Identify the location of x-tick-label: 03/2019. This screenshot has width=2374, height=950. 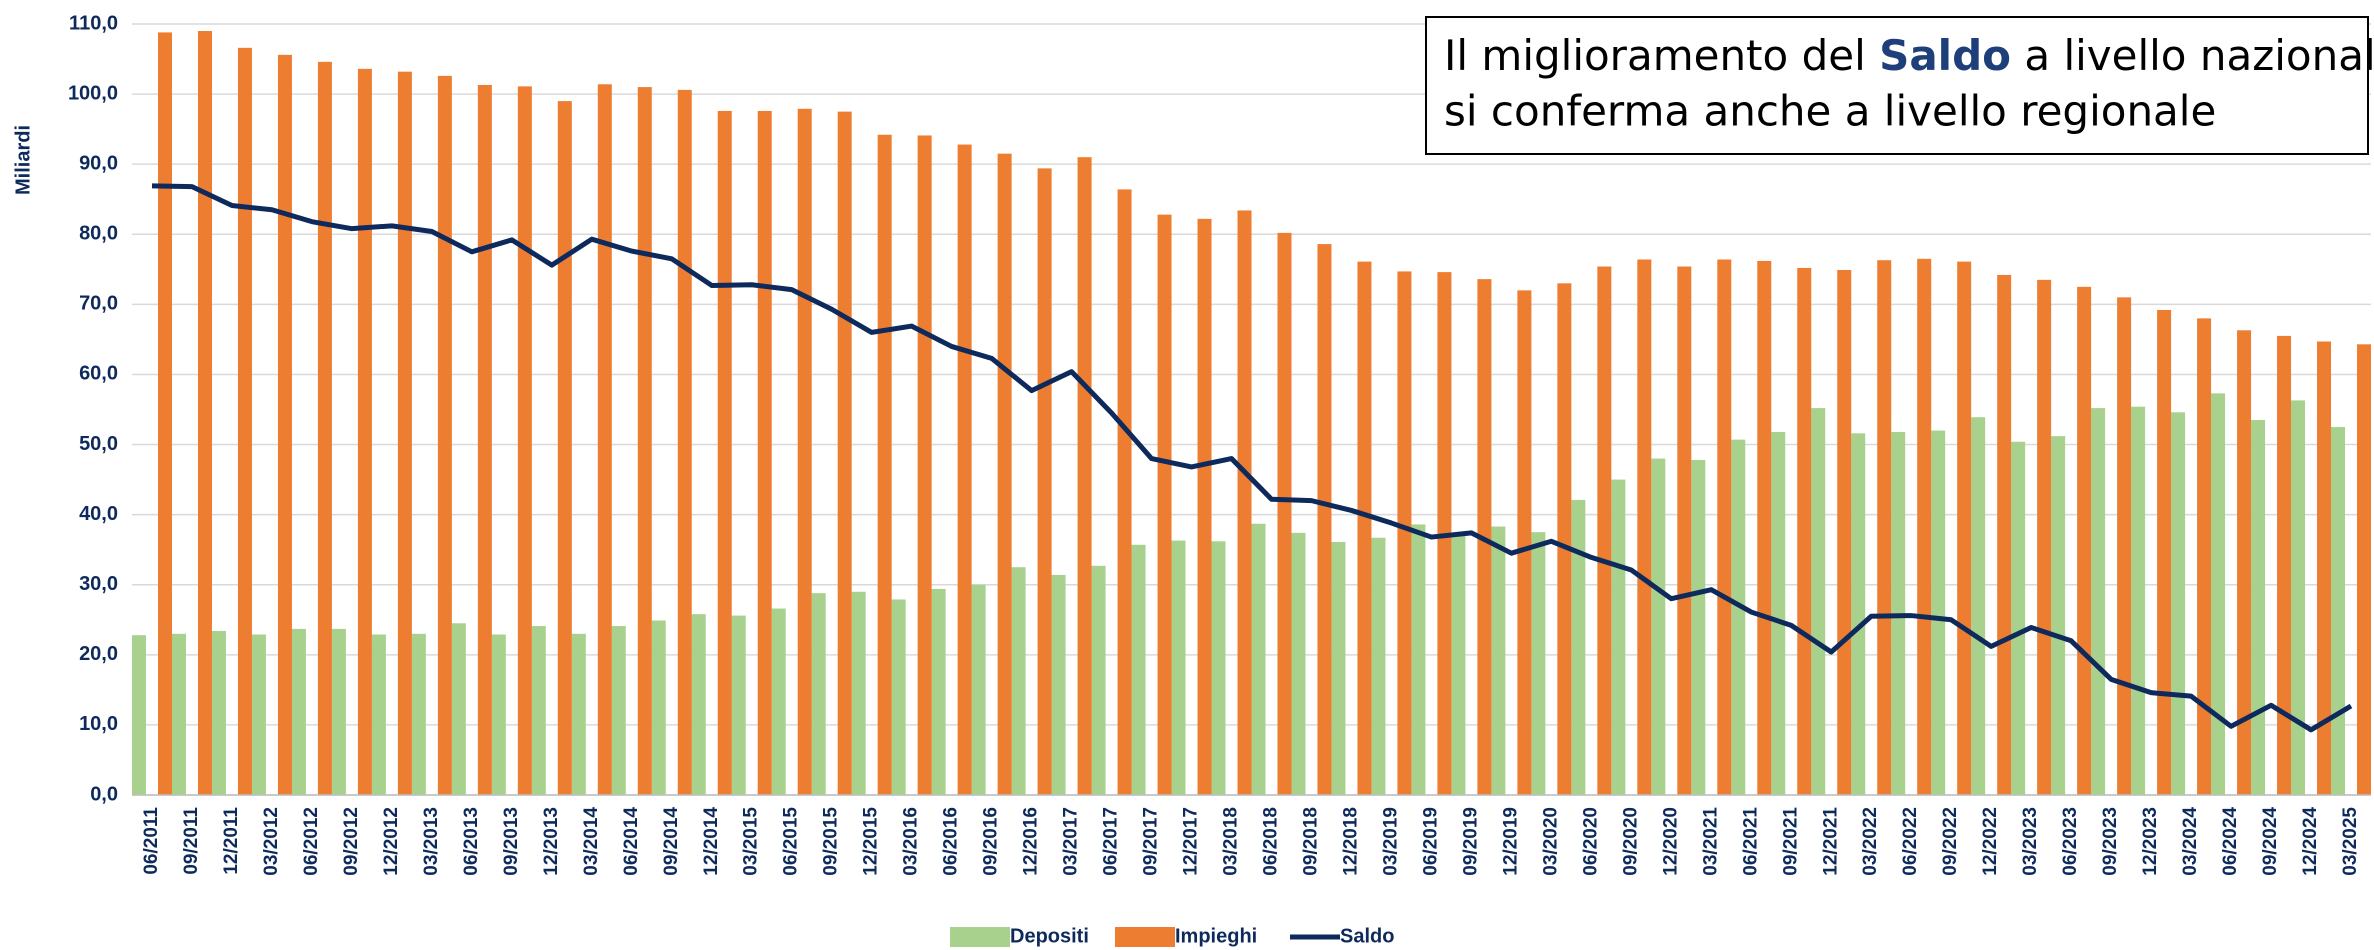
(1390, 841).